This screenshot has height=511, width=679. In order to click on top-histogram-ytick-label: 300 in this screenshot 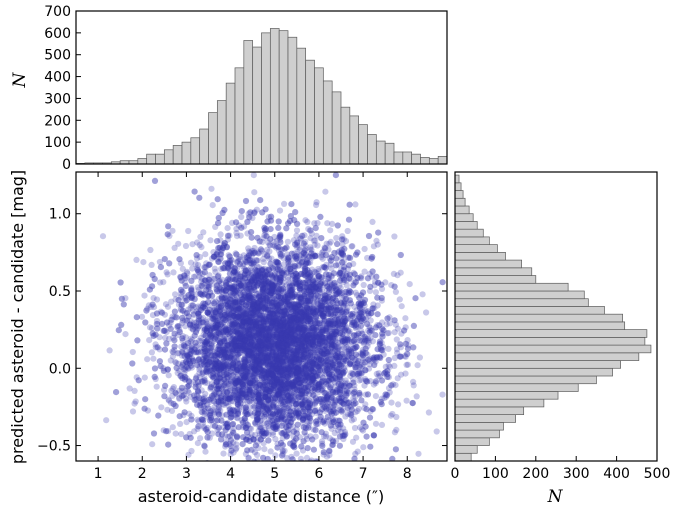, I will do `click(57, 99)`.